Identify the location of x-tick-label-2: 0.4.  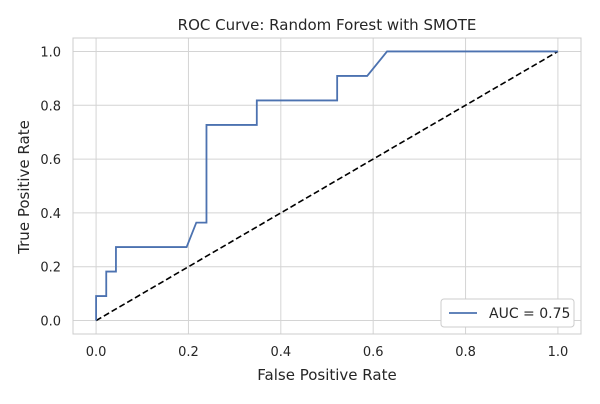
(280, 352).